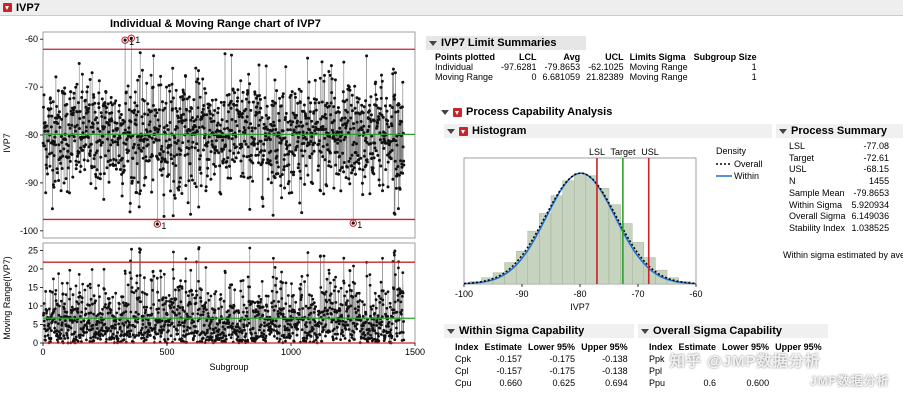  What do you see at coordinates (21, 7) in the screenshot?
I see `report-outline: IVP7` at bounding box center [21, 7].